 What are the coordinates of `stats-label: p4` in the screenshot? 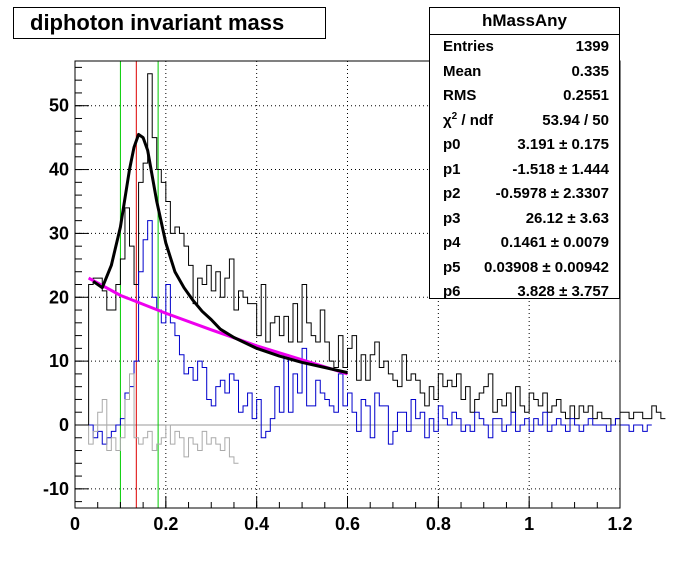 It's located at (452, 242).